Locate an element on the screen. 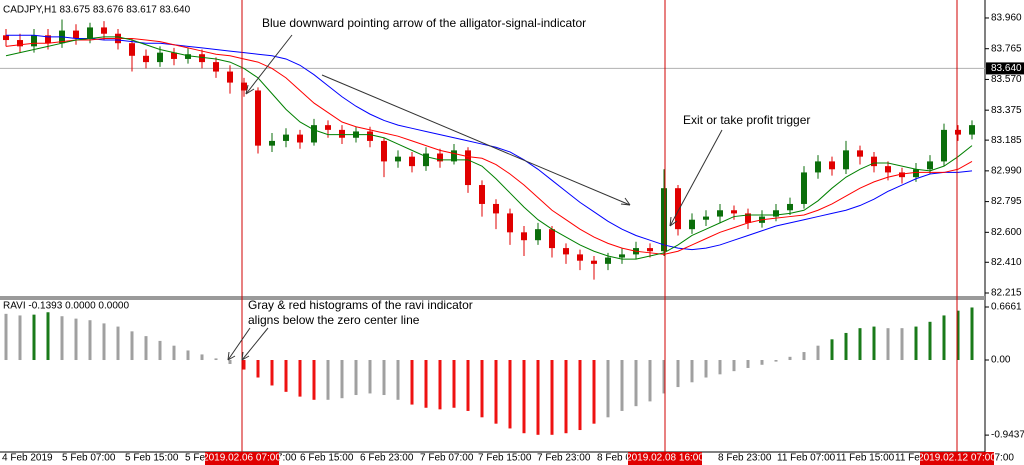 This screenshot has height=465, width=1024. panel-separator is located at coordinates (492, 298).